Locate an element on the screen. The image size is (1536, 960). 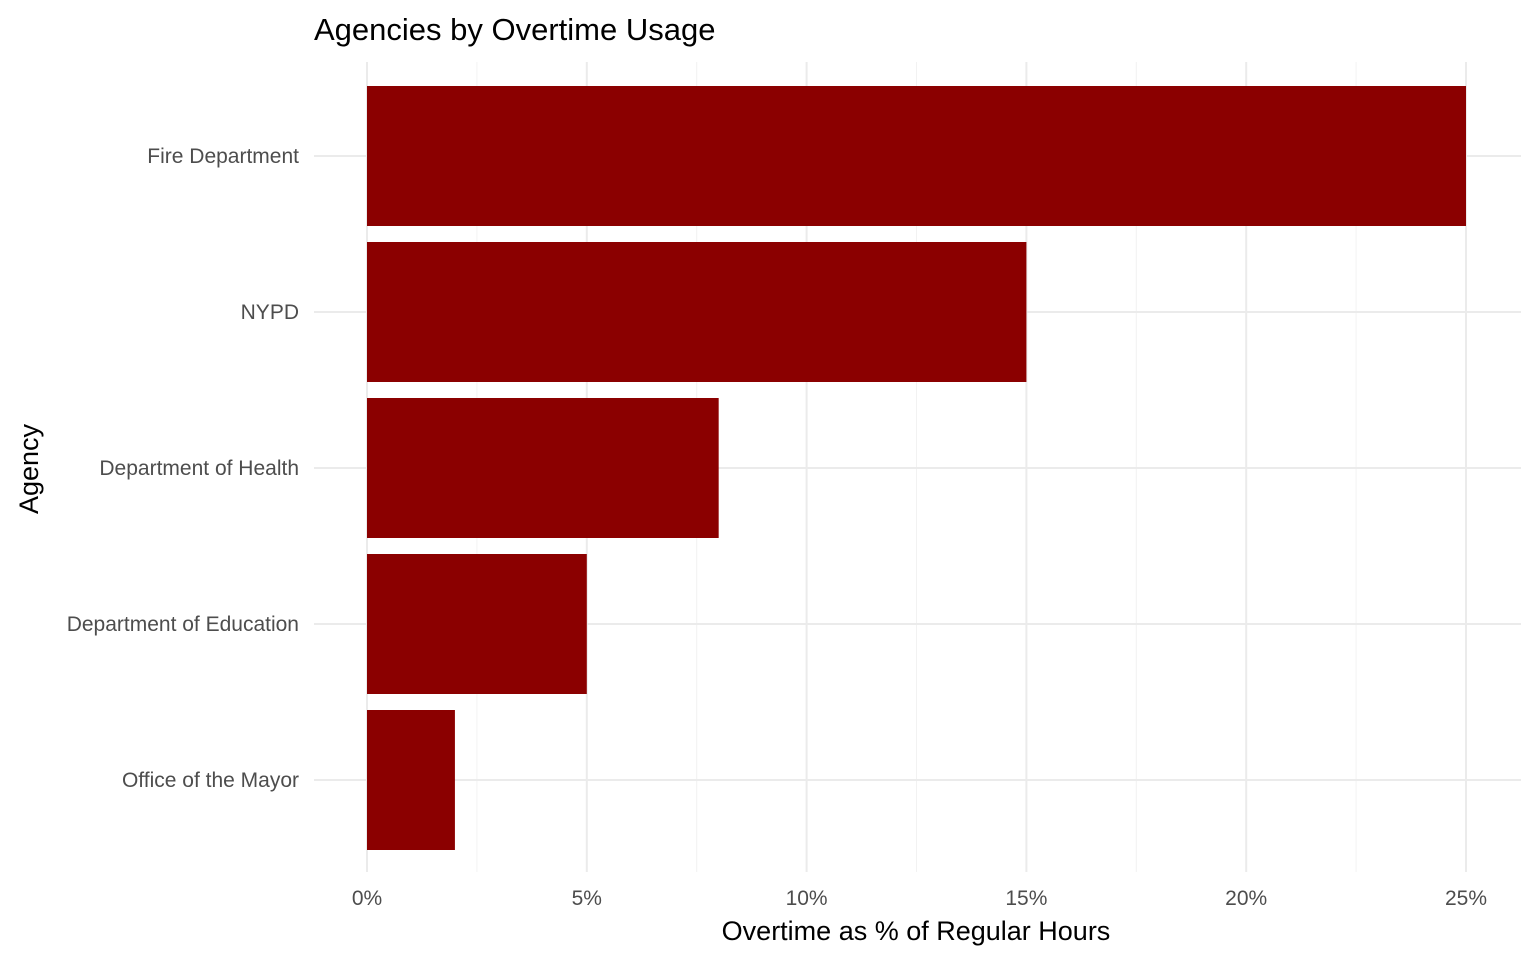
y-tick-label: Office of the Mayor is located at coordinates (210, 780).